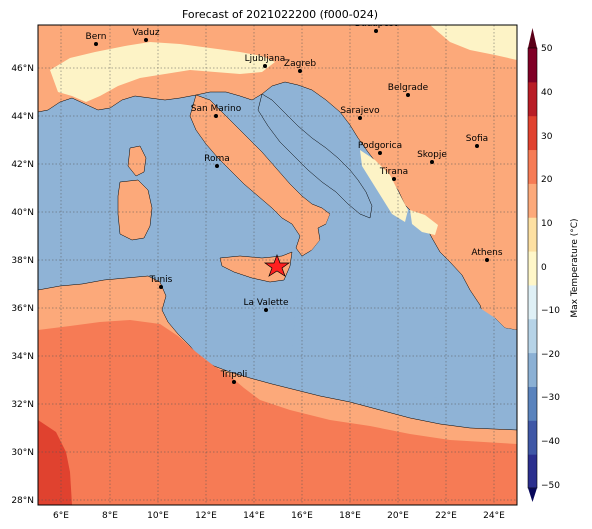 The image size is (592, 529). What do you see at coordinates (266, 303) in the screenshot?
I see `city-label-la-valette: La Valette` at bounding box center [266, 303].